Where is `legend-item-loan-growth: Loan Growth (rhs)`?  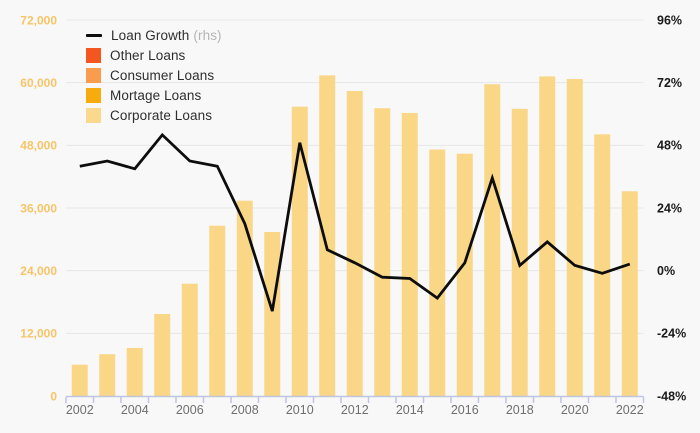
legend-item-loan-growth: Loan Growth (rhs) is located at coordinates (154, 35).